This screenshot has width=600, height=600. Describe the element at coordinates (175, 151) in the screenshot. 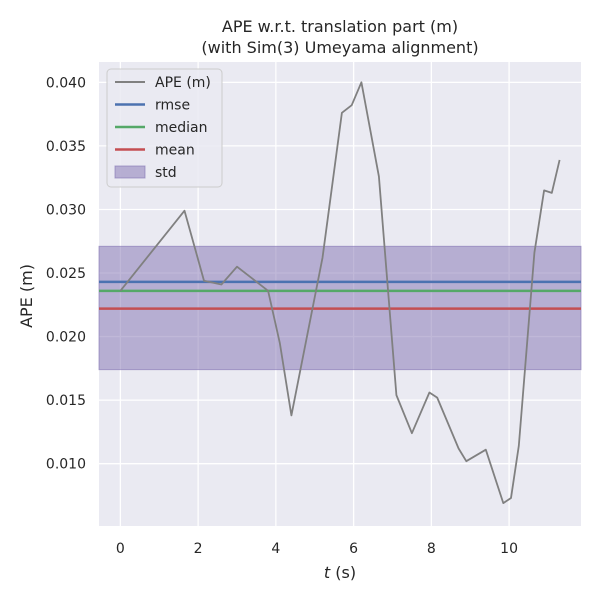

I see `legend-label: mean` at that location.